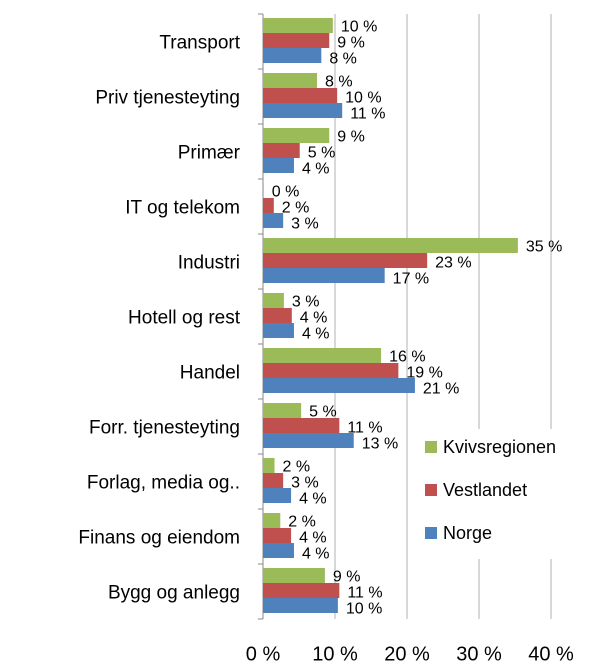  Describe the element at coordinates (199, 43) in the screenshot. I see `y-tick-label: Transport` at that location.